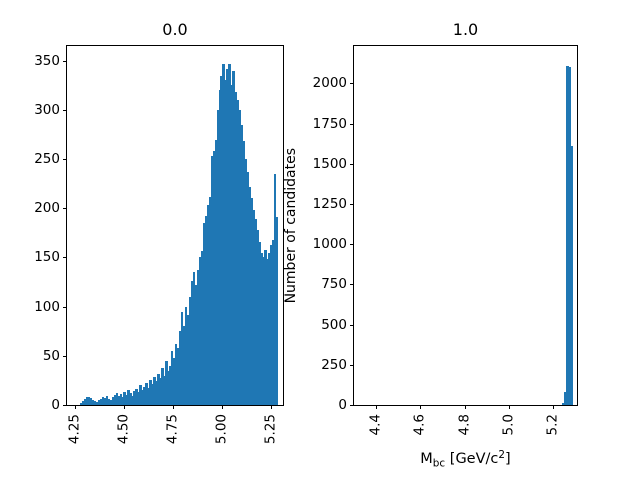 The height and width of the screenshot is (480, 640). What do you see at coordinates (334, 284) in the screenshot?
I see `y-tick-label: 750` at bounding box center [334, 284].